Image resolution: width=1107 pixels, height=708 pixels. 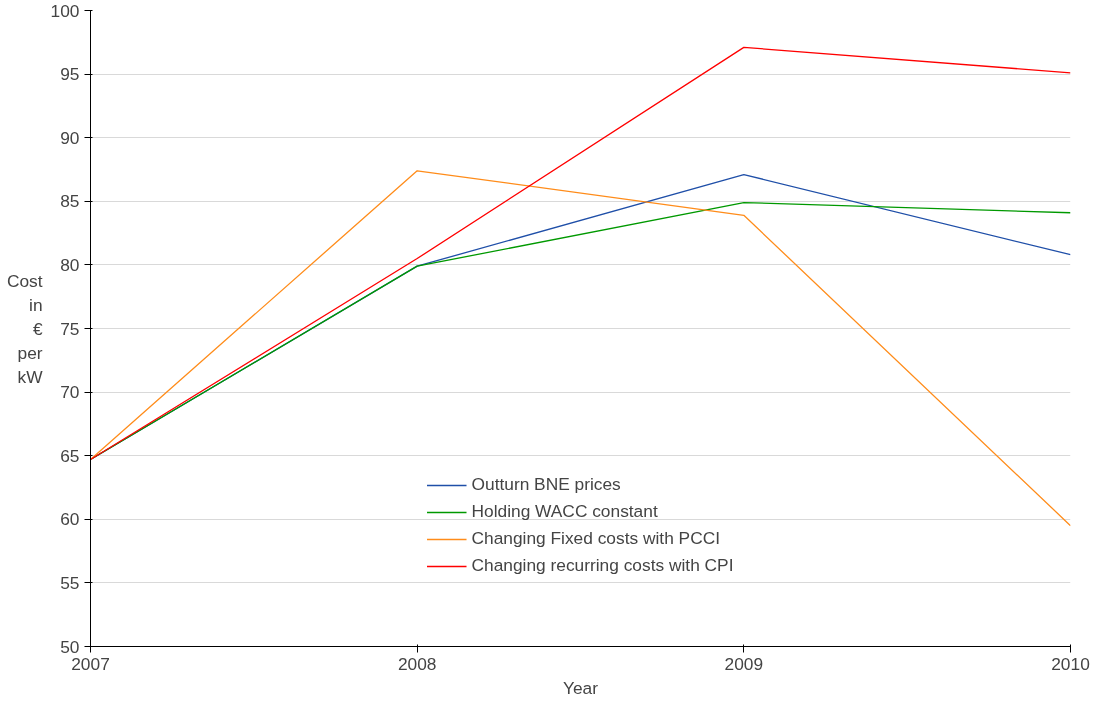 I want to click on y-tick-label: 65, so click(x=70, y=455).